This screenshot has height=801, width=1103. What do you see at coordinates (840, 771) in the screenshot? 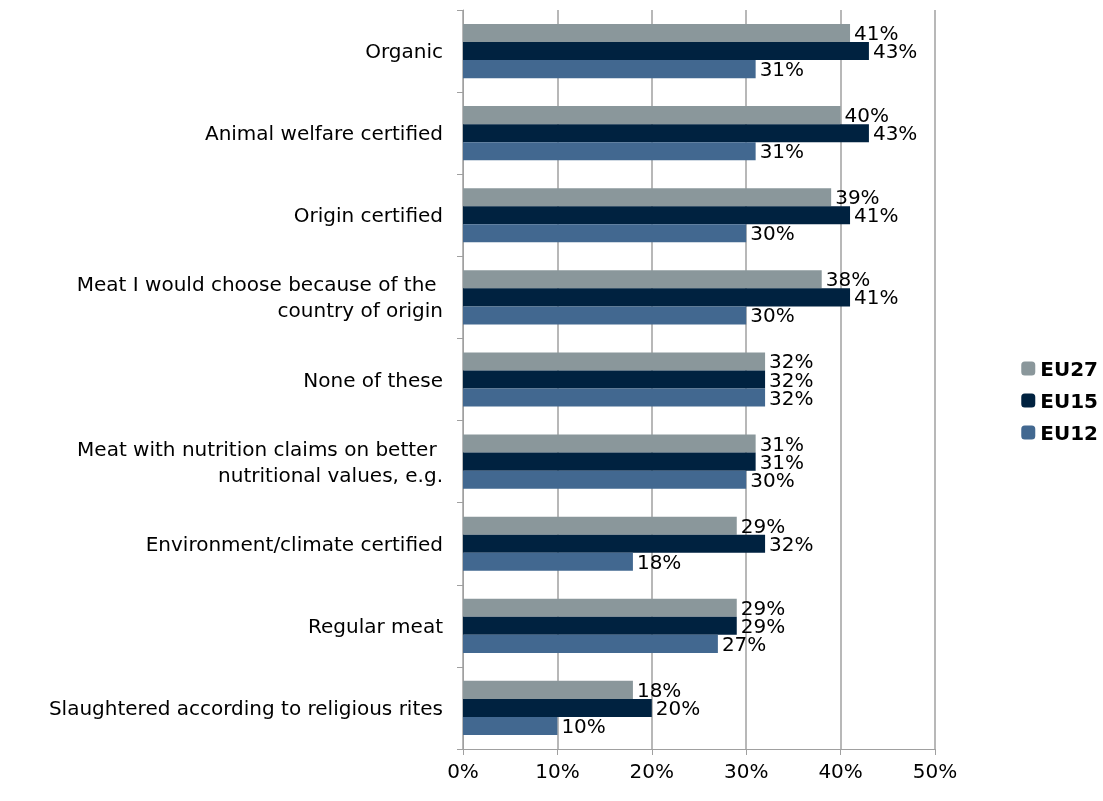
I see `x-tick-label: 40%` at bounding box center [840, 771].